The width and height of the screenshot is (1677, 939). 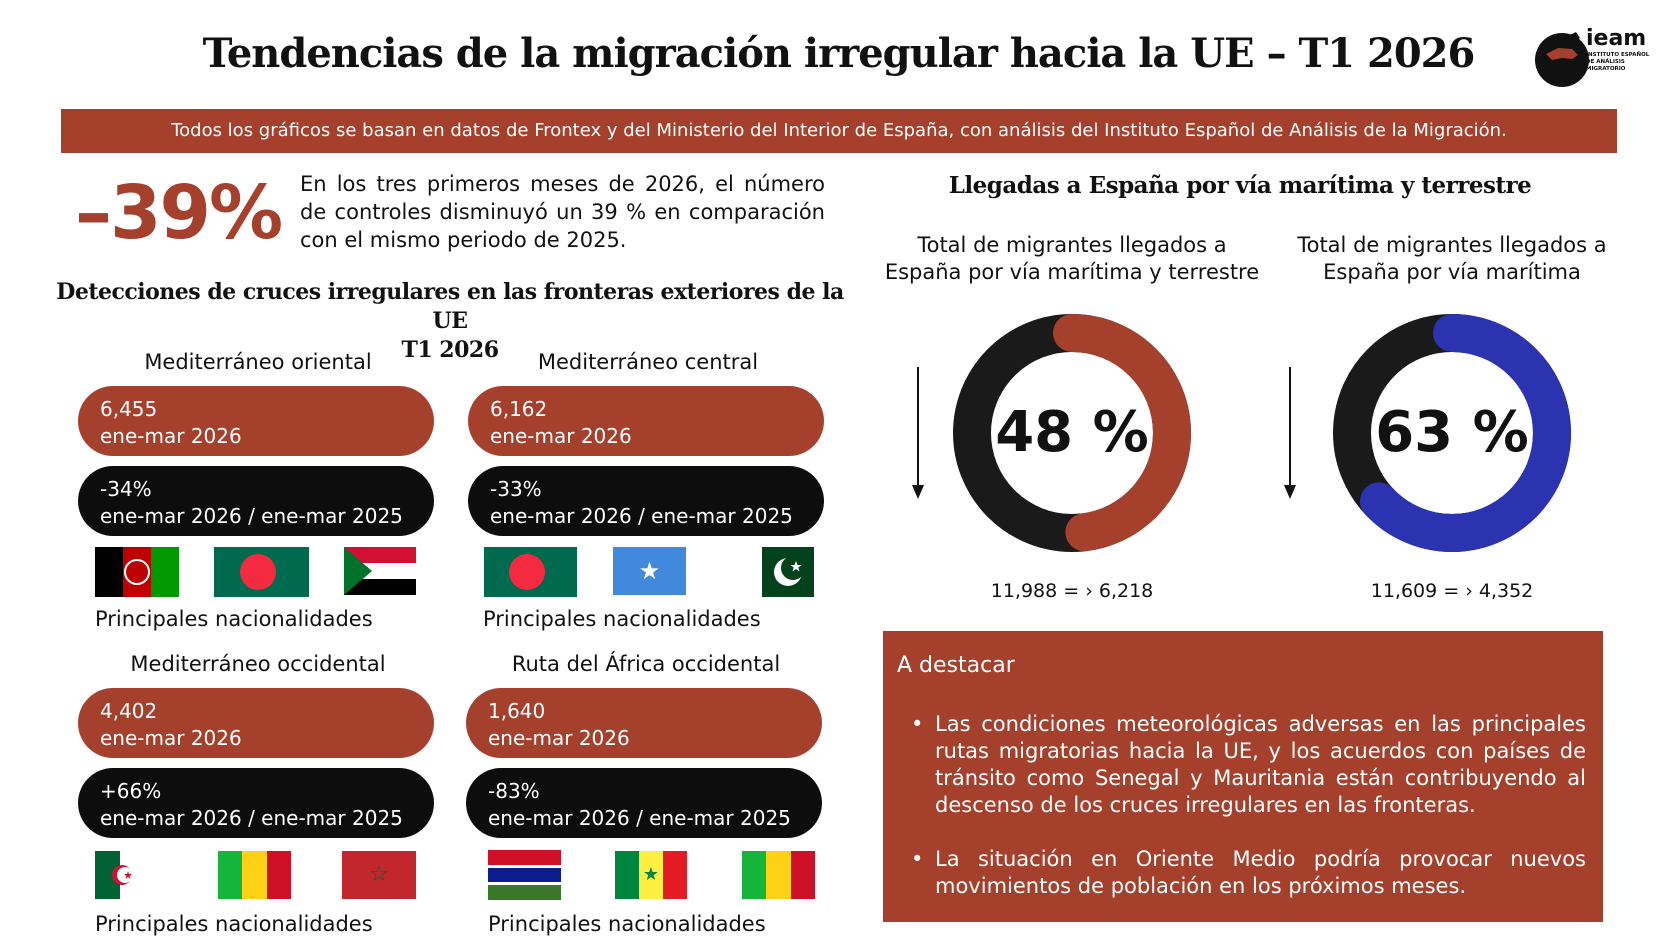 What do you see at coordinates (646, 501) in the screenshot?
I see `route-change-pill: -33% ene-mar 2026 / ene-mar 2025` at bounding box center [646, 501].